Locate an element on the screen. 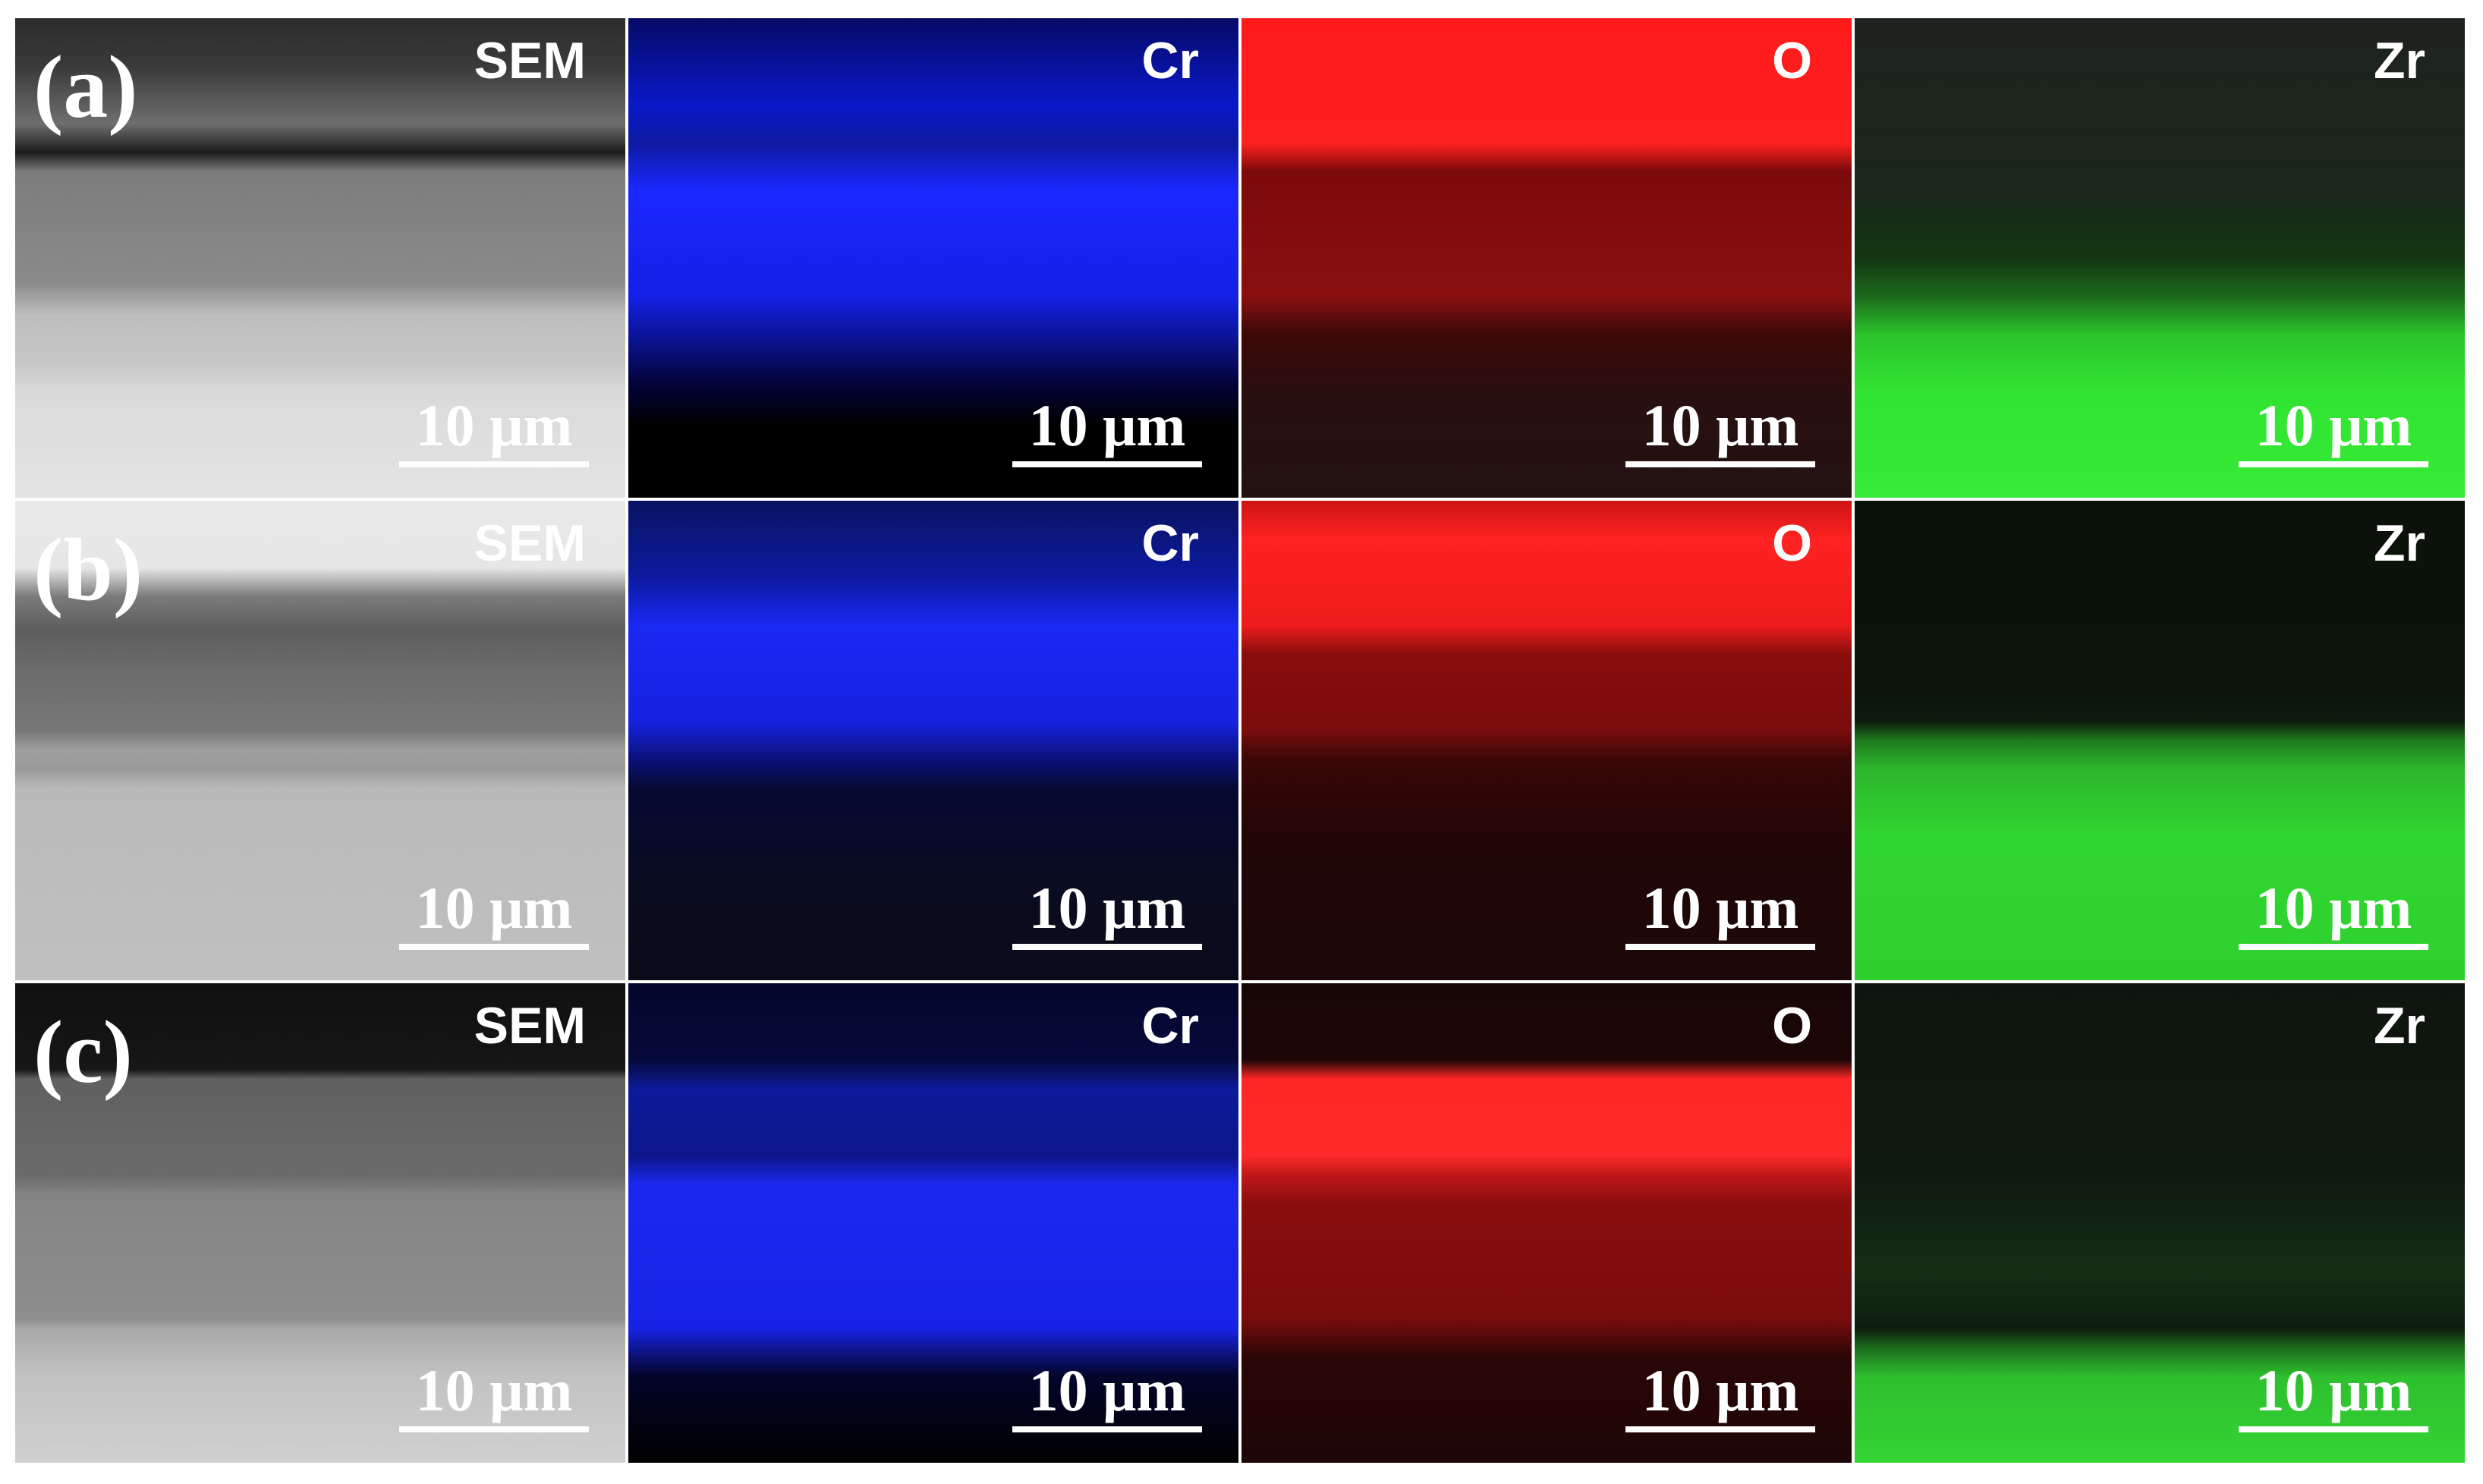  row-label: (a) is located at coordinates (86, 87).